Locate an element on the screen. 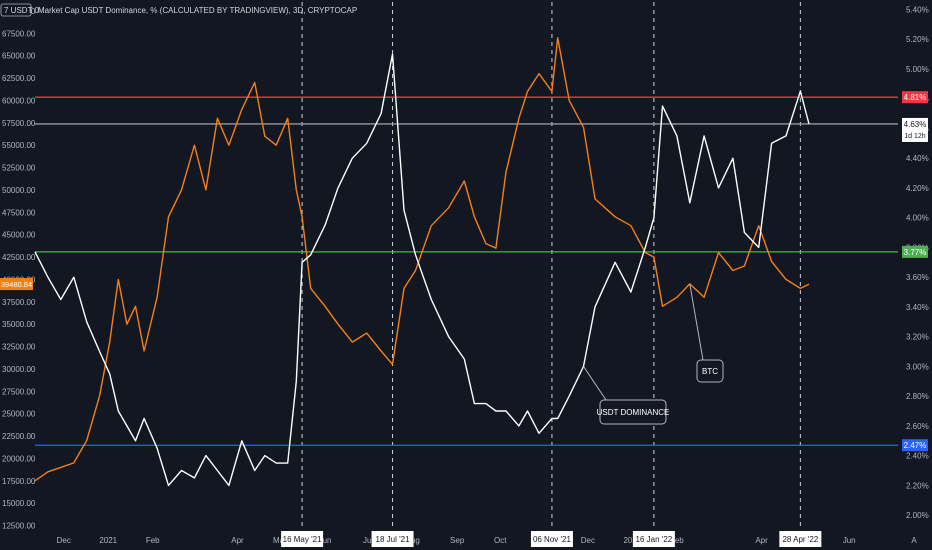 The height and width of the screenshot is (550, 932). left-axis-tick: 37500.00 is located at coordinates (19, 302).